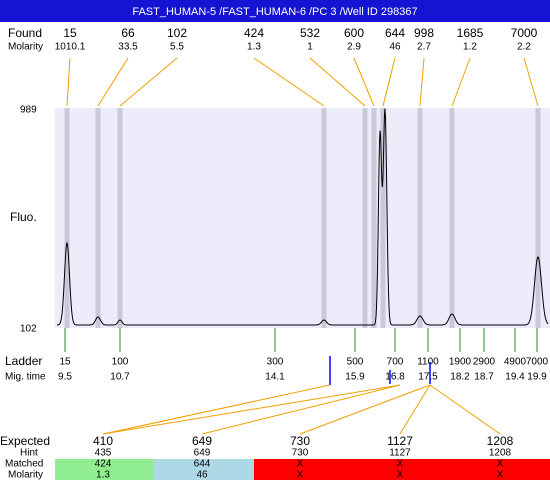 The height and width of the screenshot is (480, 550). I want to click on found-molarity: 46, so click(395, 47).